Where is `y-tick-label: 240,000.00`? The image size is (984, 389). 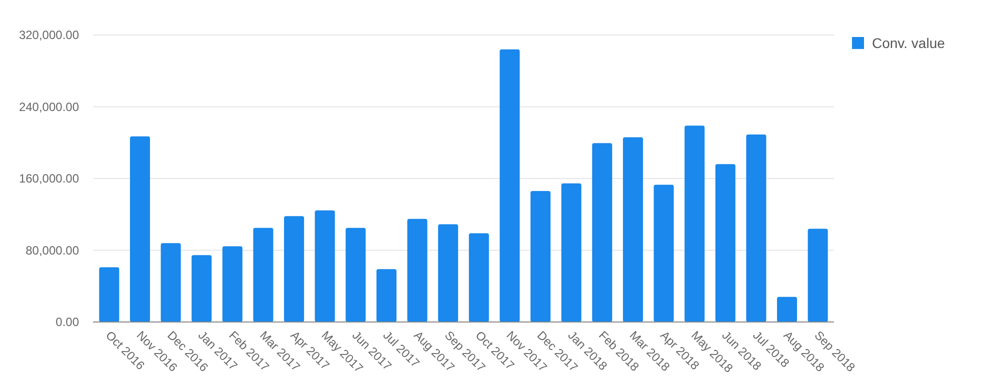 y-tick-label: 240,000.00 is located at coordinates (49, 107).